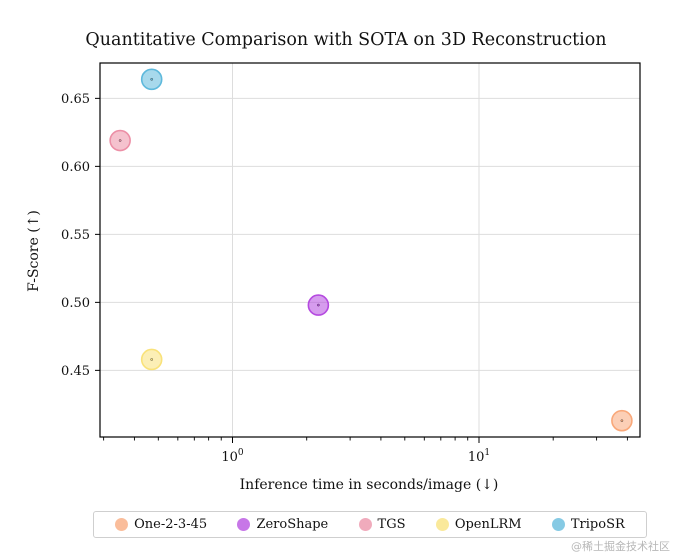  What do you see at coordinates (292, 524) in the screenshot?
I see `legend-label: ZeroShape` at bounding box center [292, 524].